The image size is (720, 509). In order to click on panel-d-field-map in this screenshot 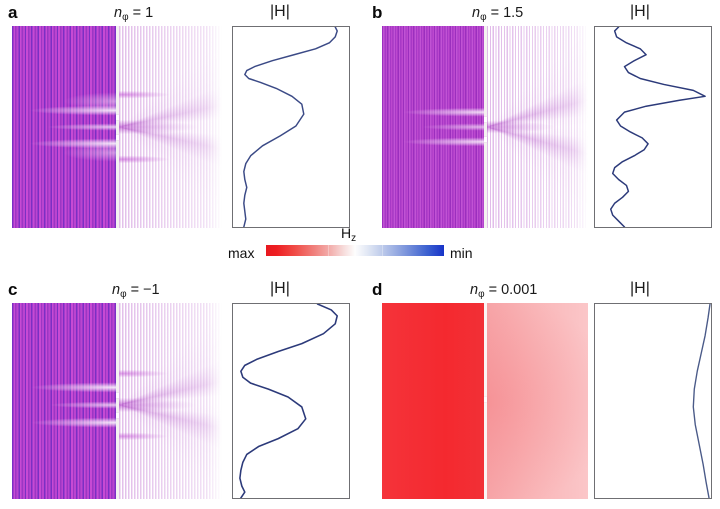, I will do `click(482, 401)`.